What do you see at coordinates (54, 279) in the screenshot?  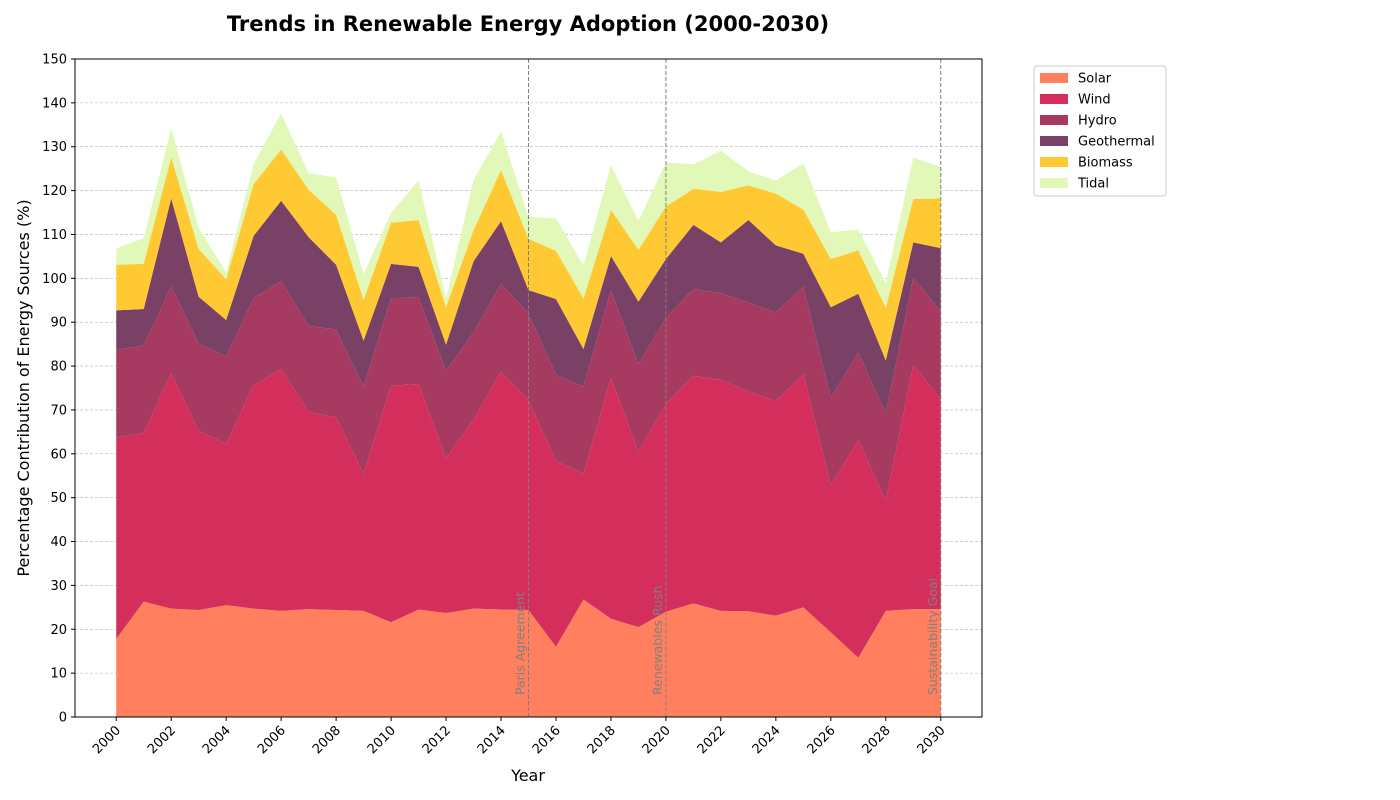 I see `y-tick-label: 100` at bounding box center [54, 279].